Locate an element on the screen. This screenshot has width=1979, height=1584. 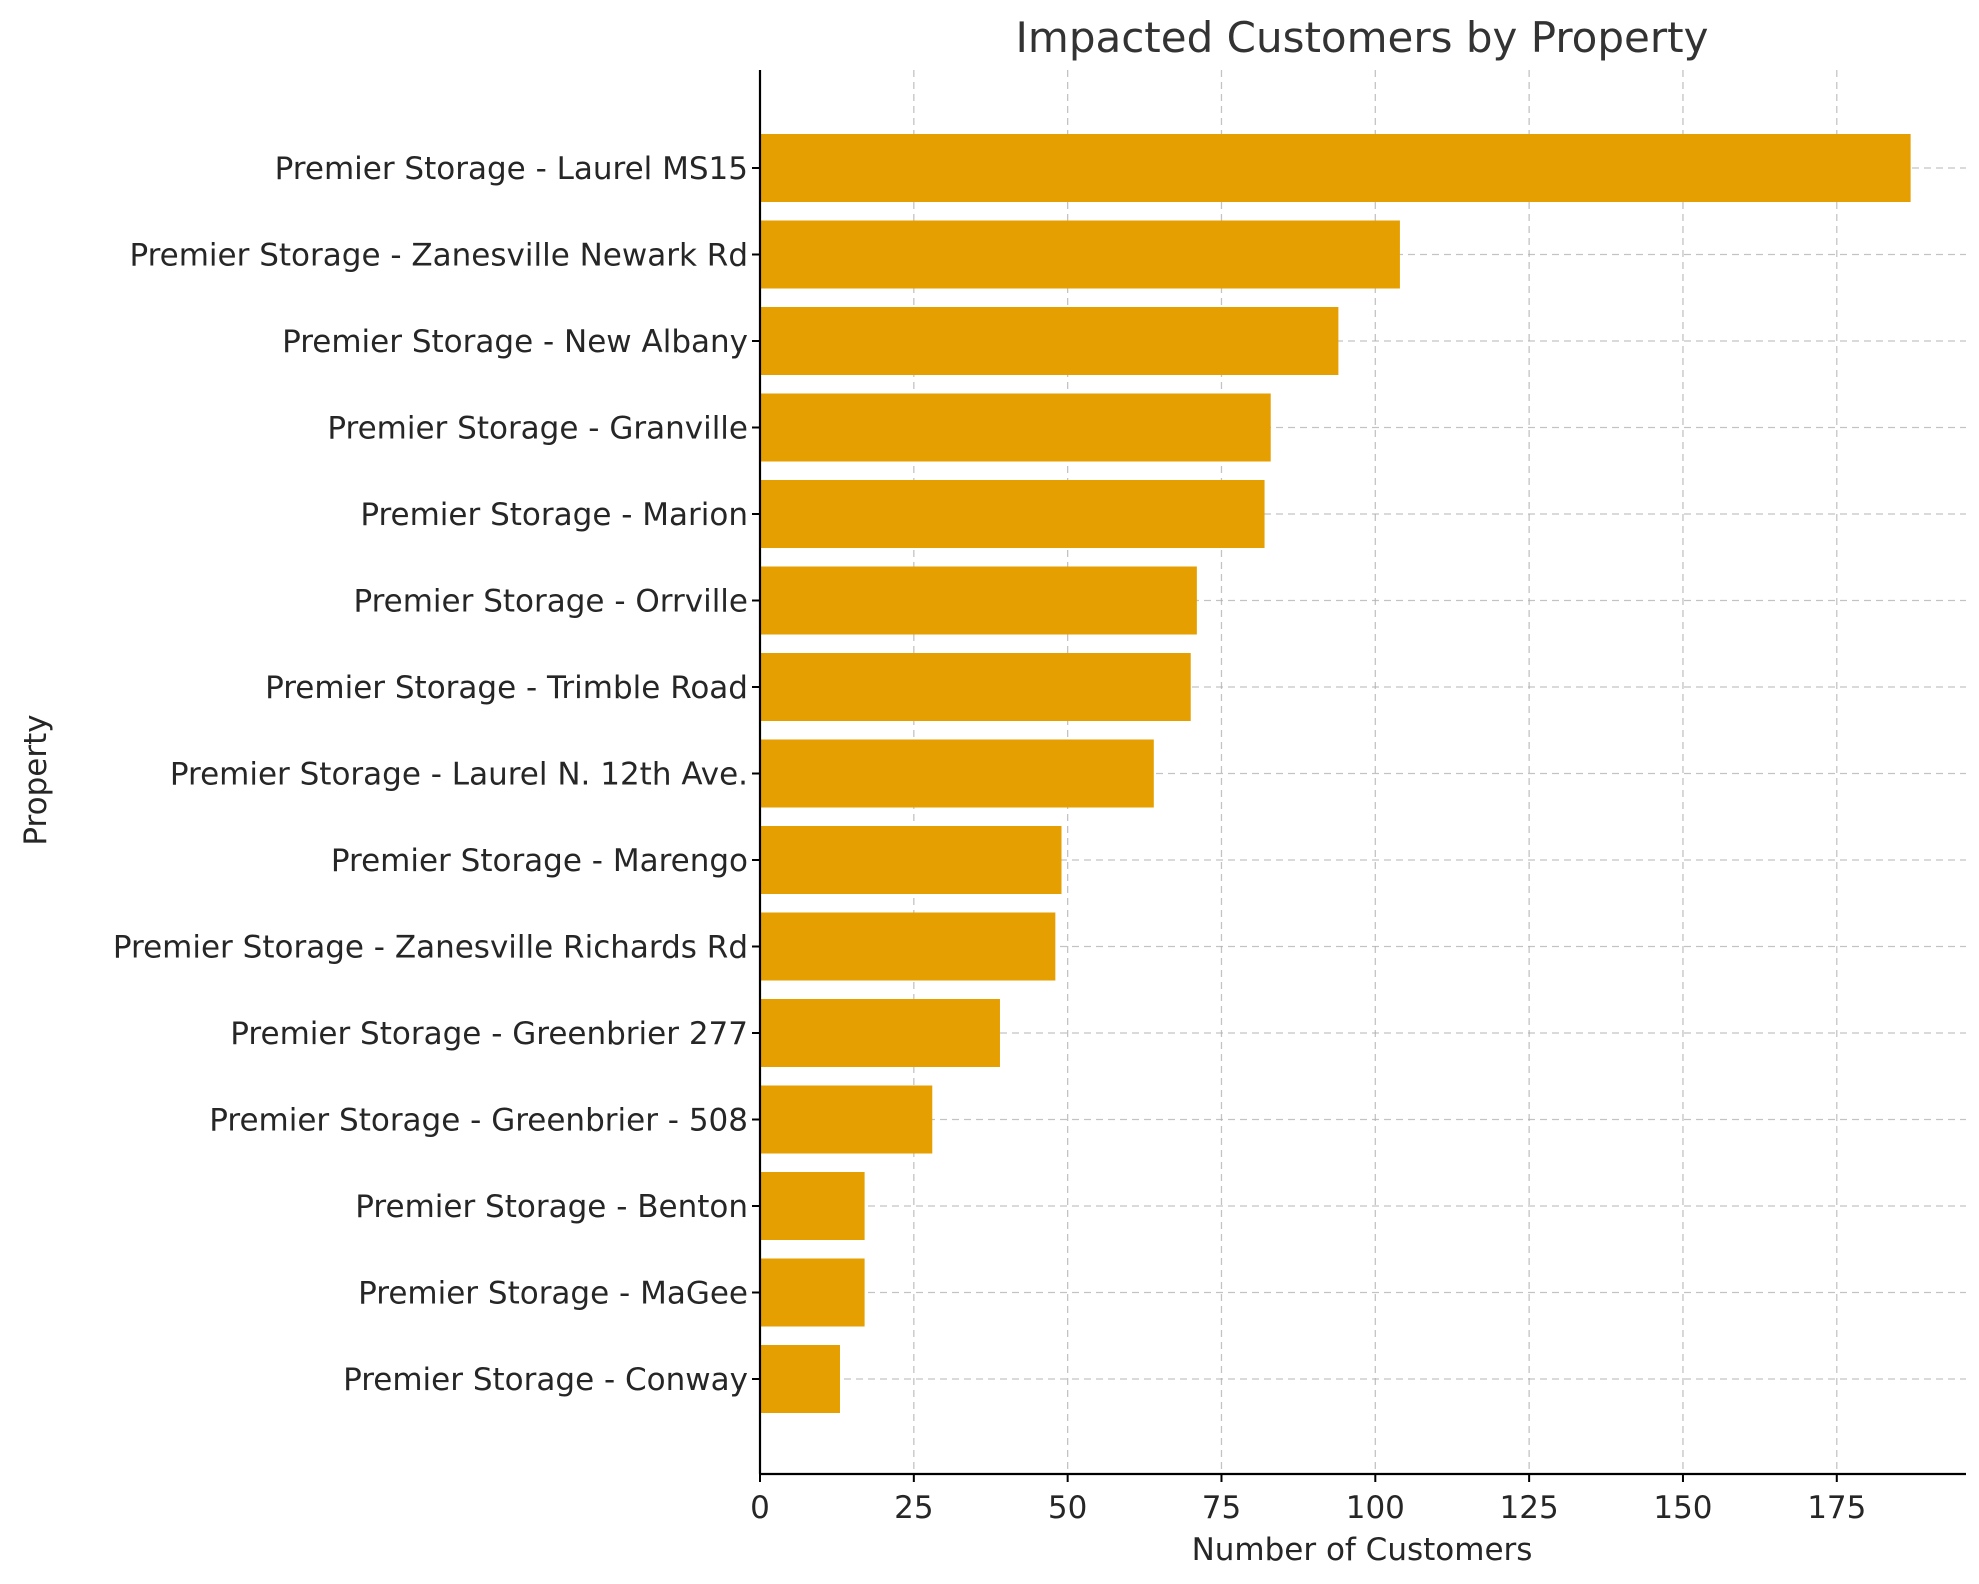
y-tick-label: Premier Storage - MaGee is located at coordinates (553, 1294).